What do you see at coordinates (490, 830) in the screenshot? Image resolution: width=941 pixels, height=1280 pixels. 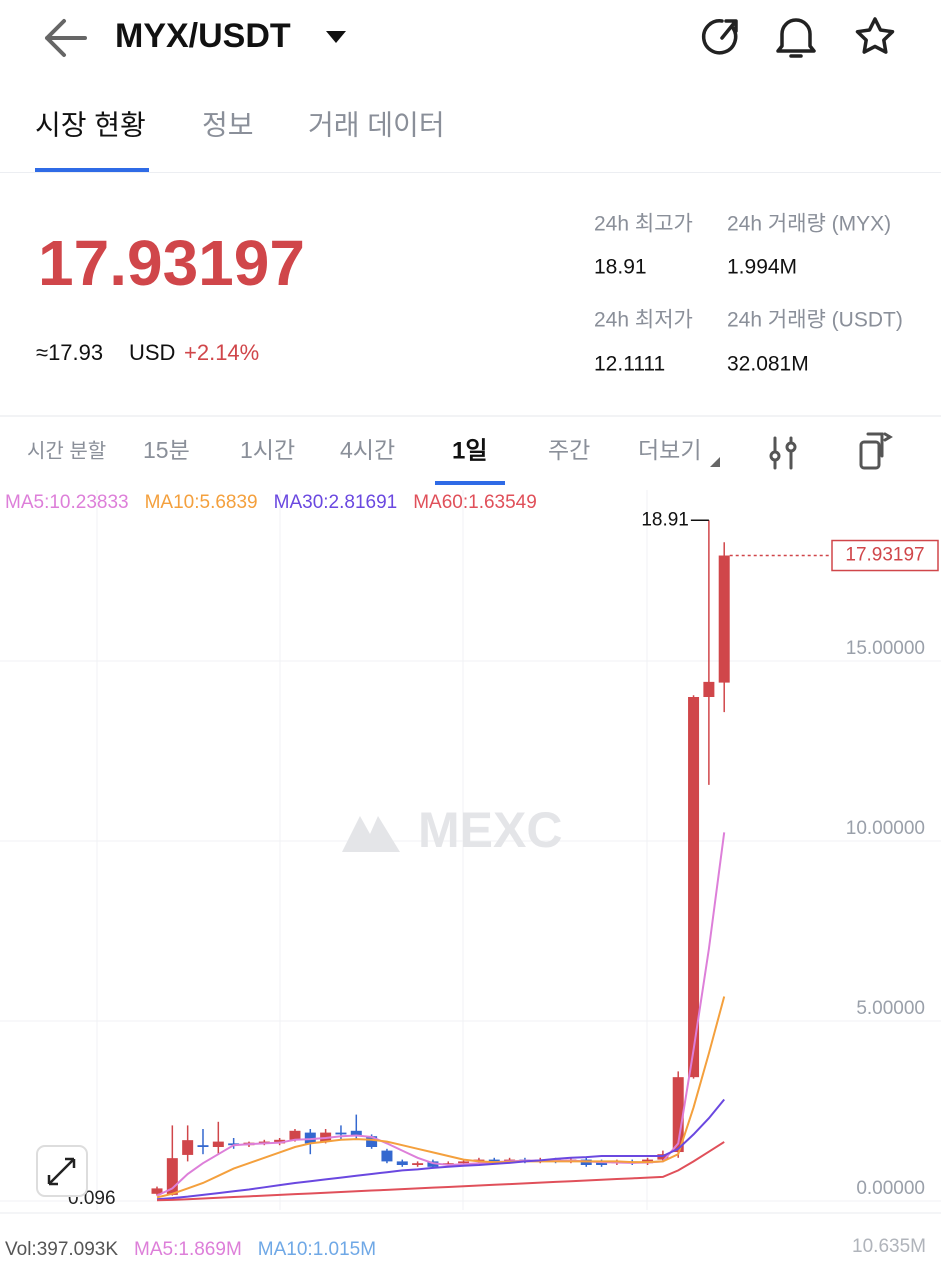 I see `watermark-text: MEXC` at bounding box center [490, 830].